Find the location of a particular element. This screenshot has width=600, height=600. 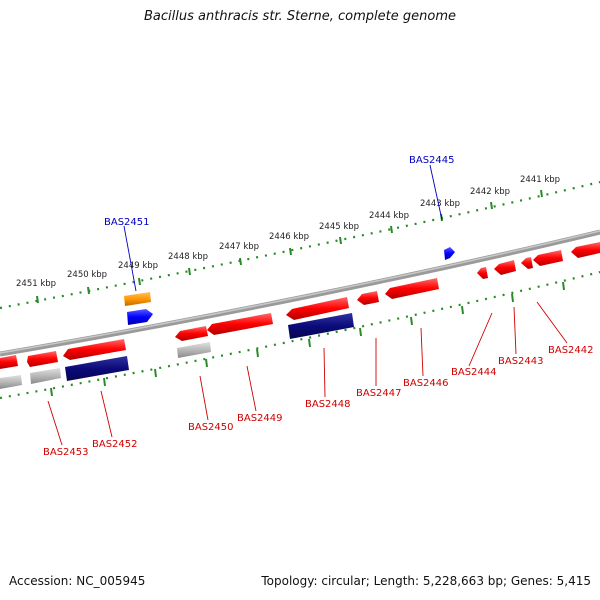

gene-labels-outer: BAS2451 BAS2445 is located at coordinates (279, 191).